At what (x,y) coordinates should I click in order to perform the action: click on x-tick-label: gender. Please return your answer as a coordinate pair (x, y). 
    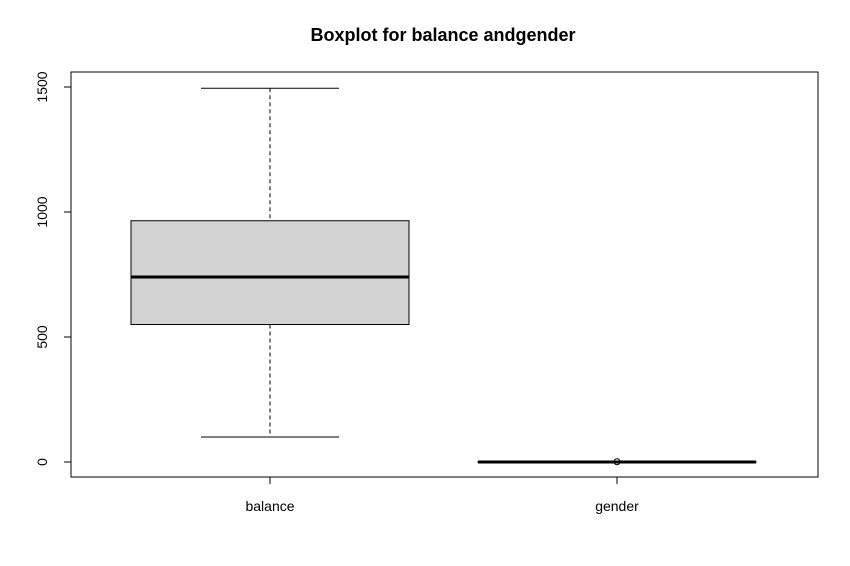
    Looking at the image, I should click on (617, 506).